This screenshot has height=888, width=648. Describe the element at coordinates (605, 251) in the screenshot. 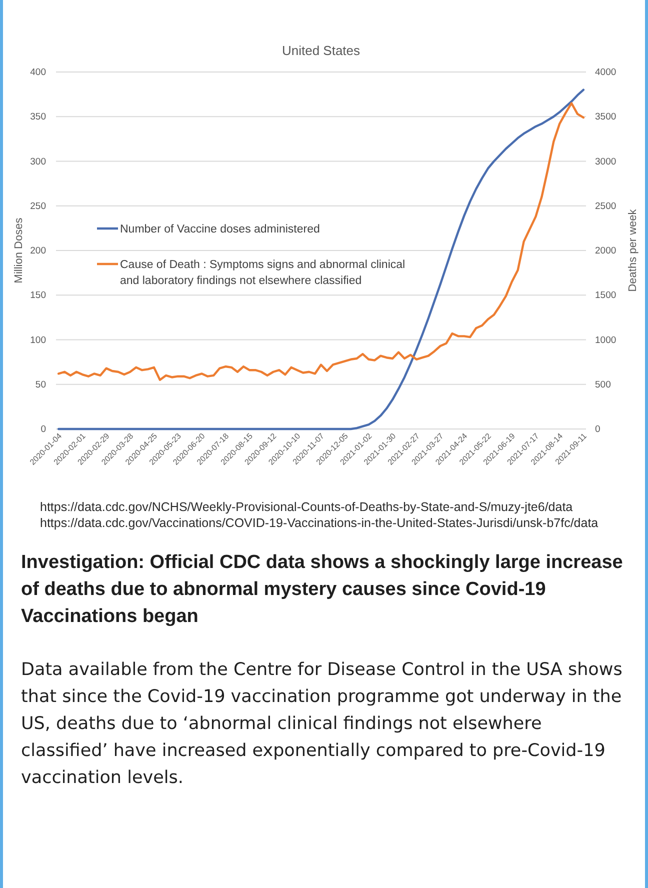

I see `y2-tick-label: 2000` at that location.